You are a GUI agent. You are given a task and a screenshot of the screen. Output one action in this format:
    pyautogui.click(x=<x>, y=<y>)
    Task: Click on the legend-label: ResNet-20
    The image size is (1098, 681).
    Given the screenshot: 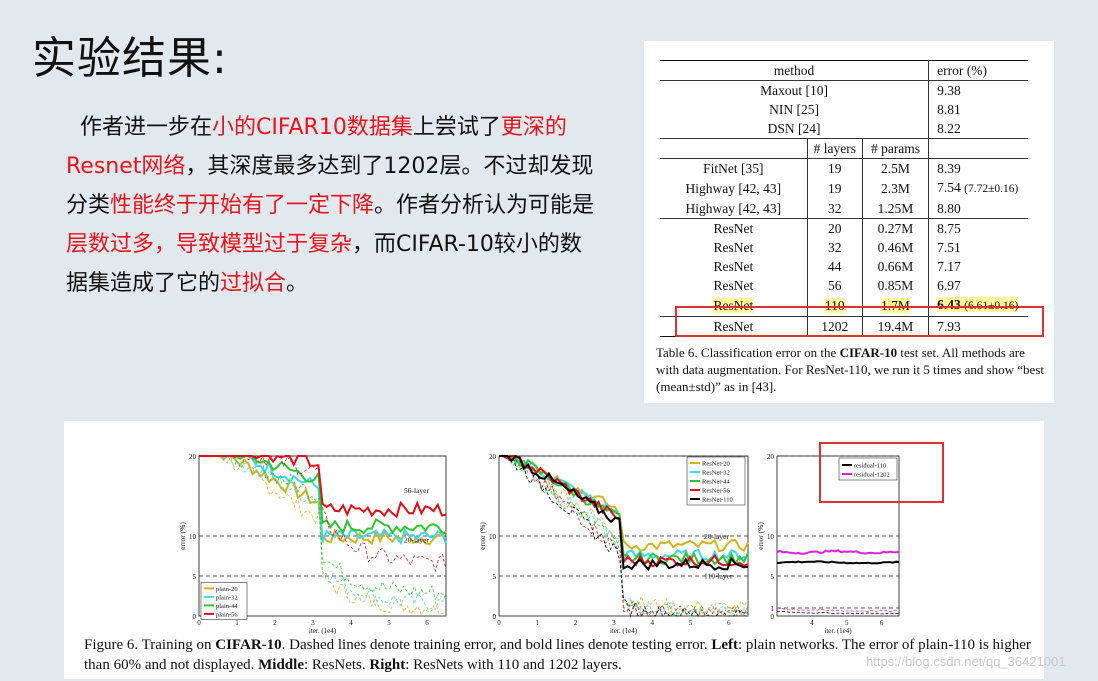 What is the action you would take?
    pyautogui.click(x=716, y=464)
    